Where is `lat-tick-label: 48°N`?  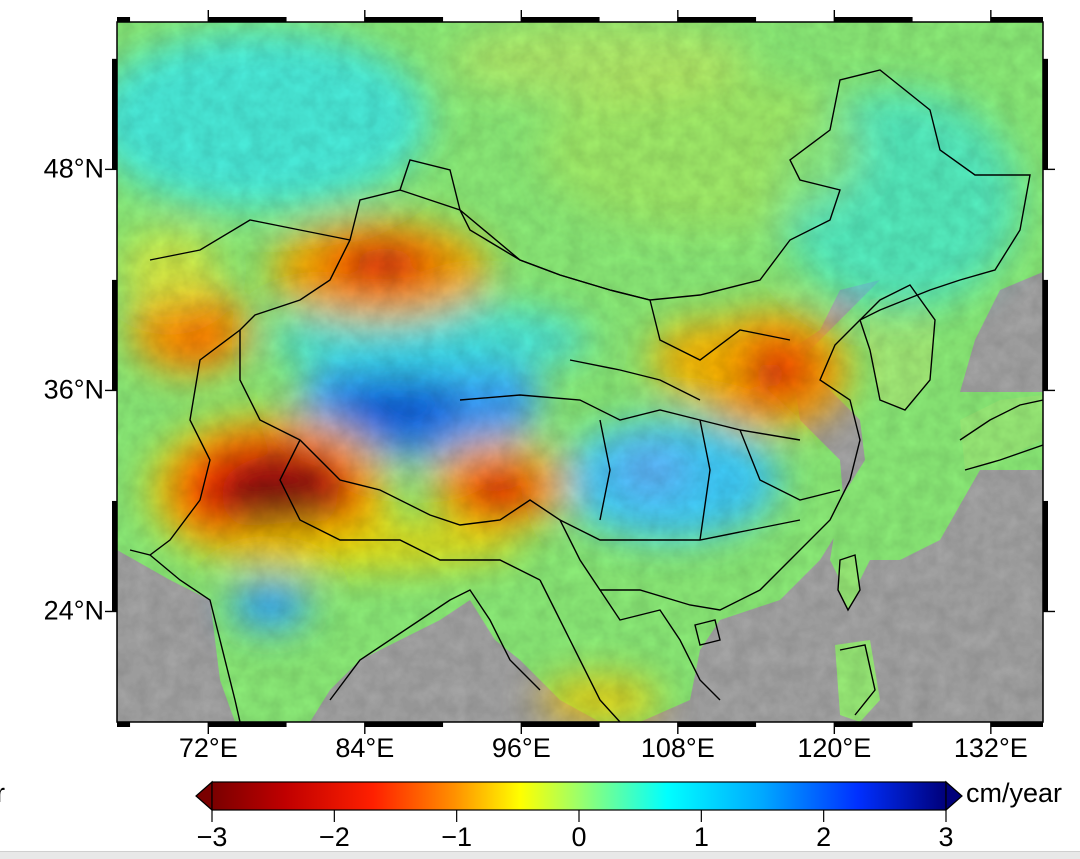
lat-tick-label: 48°N is located at coordinates (73, 168).